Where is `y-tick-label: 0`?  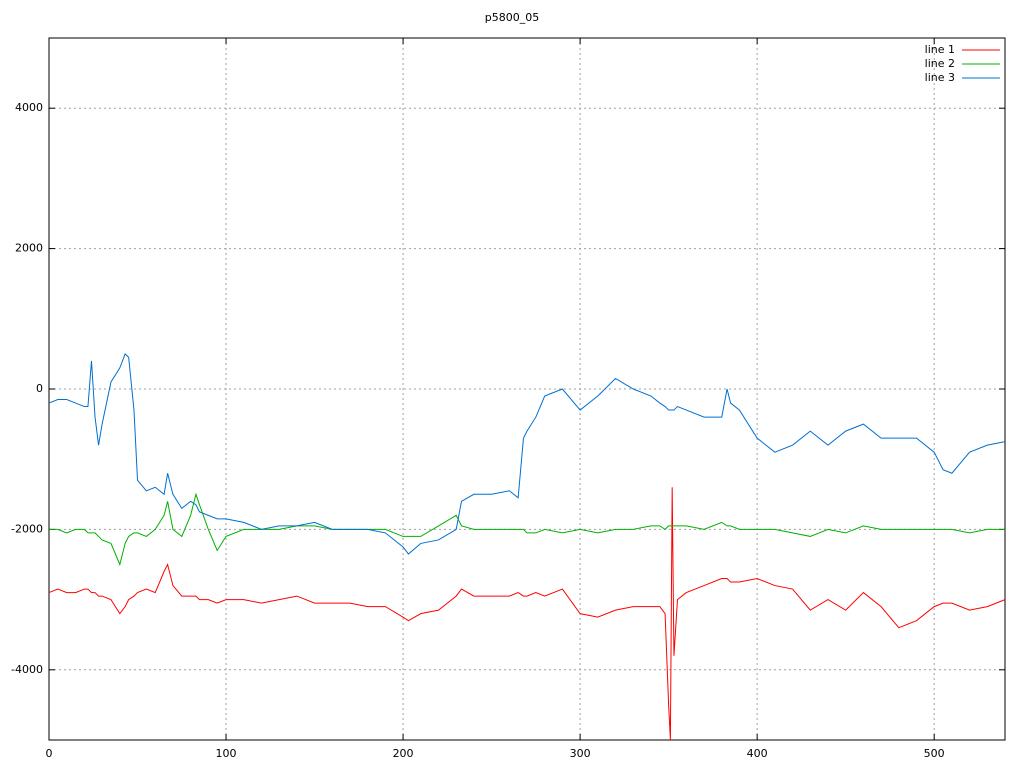 y-tick-label: 0 is located at coordinates (39, 388).